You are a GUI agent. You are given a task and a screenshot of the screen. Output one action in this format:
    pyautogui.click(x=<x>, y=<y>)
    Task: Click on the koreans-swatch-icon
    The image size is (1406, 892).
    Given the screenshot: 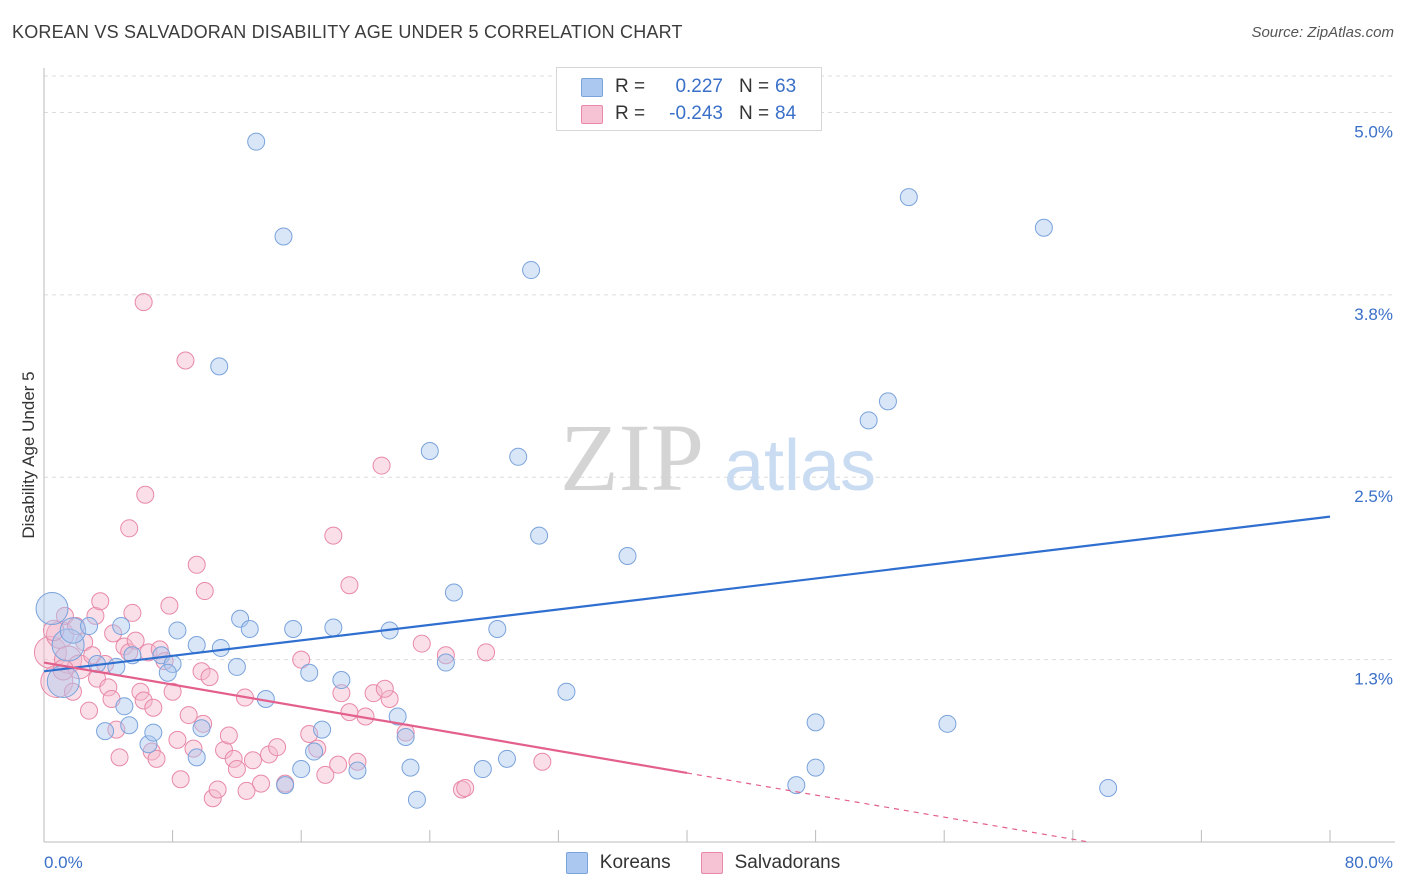 What is the action you would take?
    pyautogui.click(x=592, y=87)
    